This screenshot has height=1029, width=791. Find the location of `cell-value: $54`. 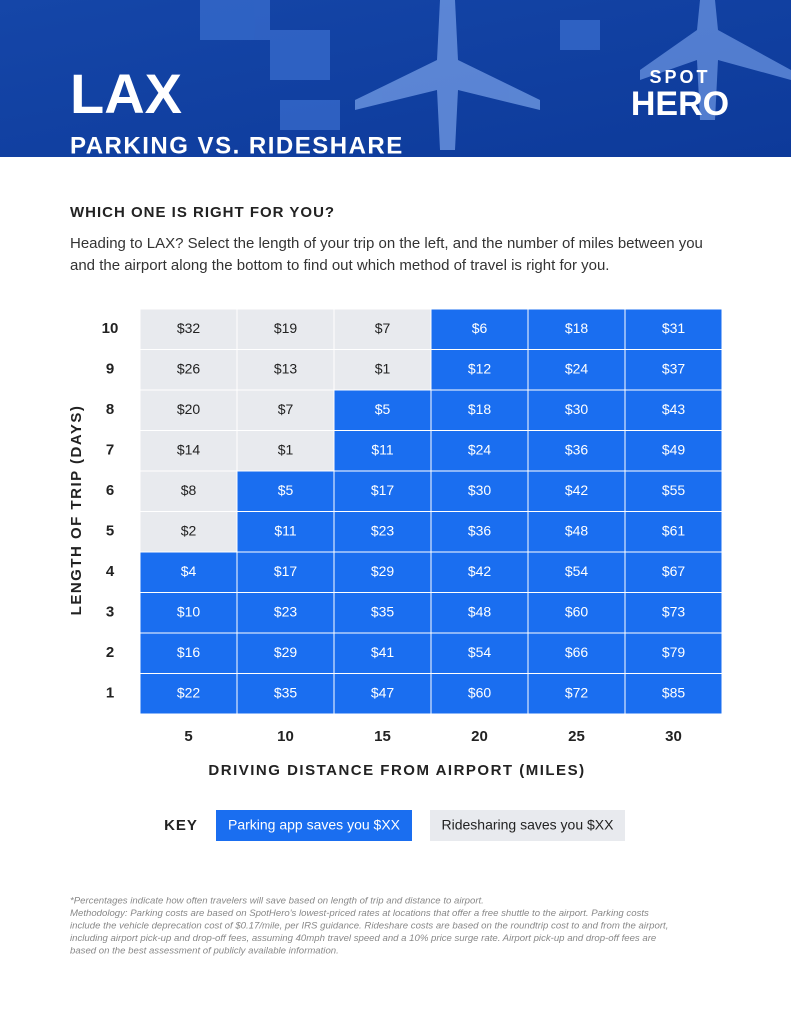

cell-value: $54 is located at coordinates (577, 571).